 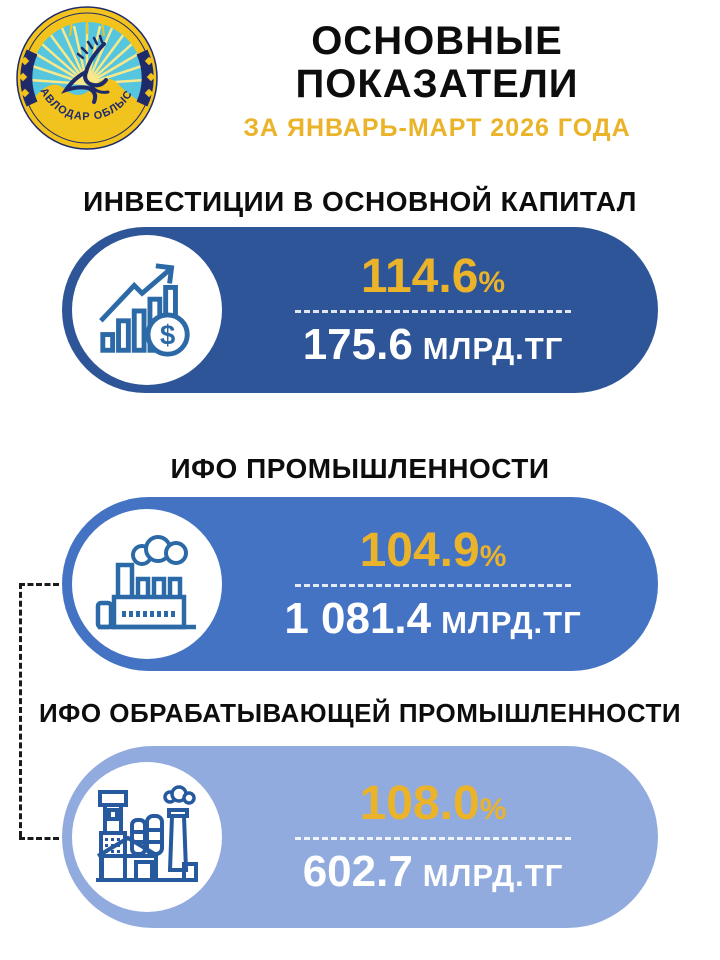 I want to click on icon-circle: $, so click(x=147, y=310).